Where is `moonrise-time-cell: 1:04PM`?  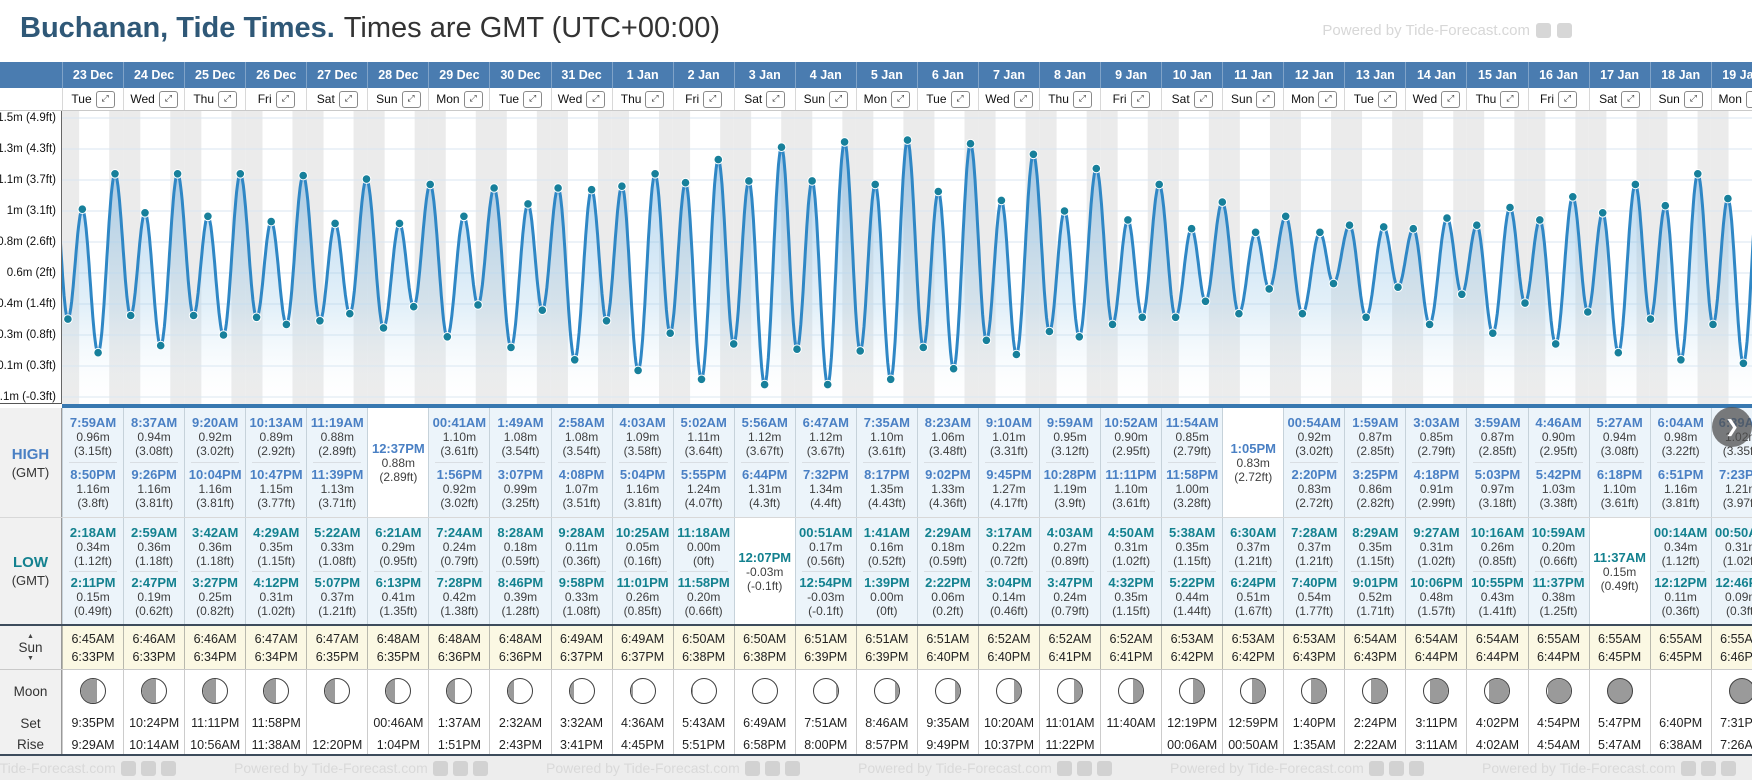
moonrise-time-cell: 1:04PM is located at coordinates (397, 744).